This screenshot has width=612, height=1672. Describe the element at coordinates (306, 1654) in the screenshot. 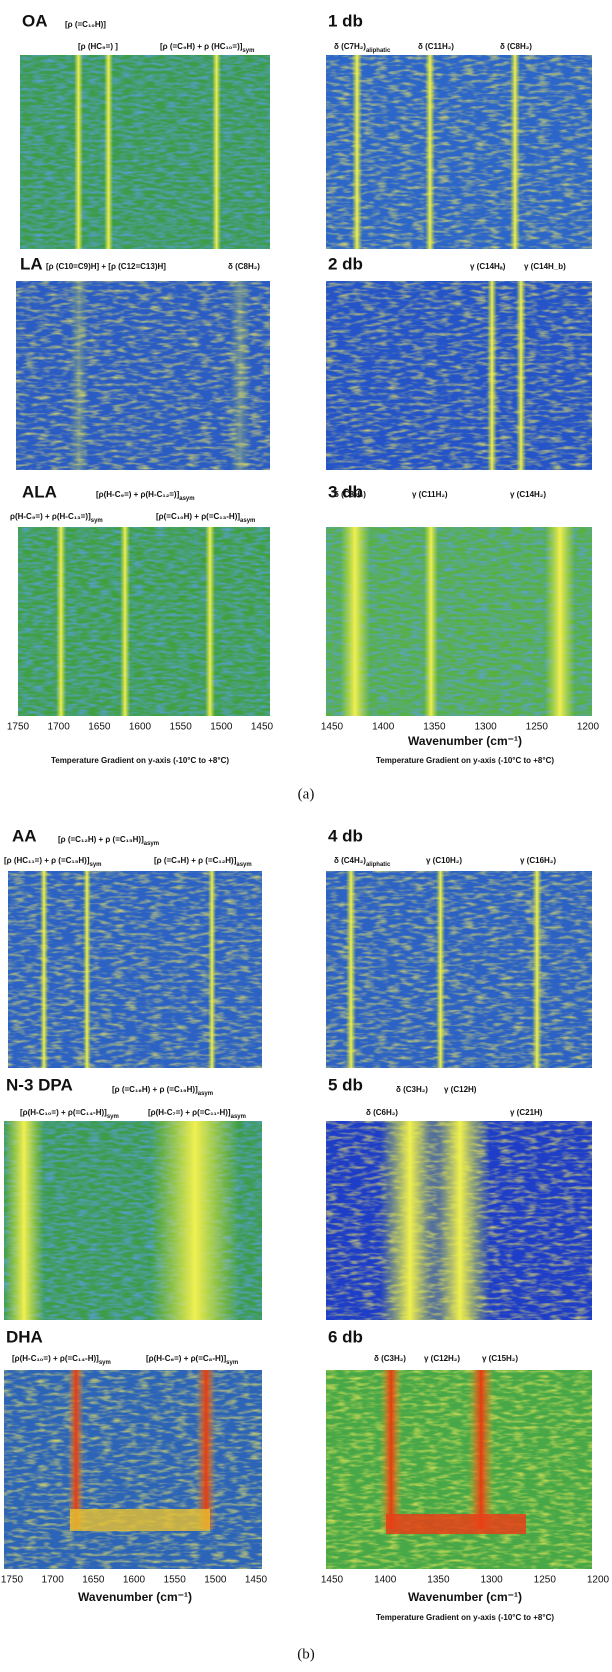

I see `caption: (b)` at that location.